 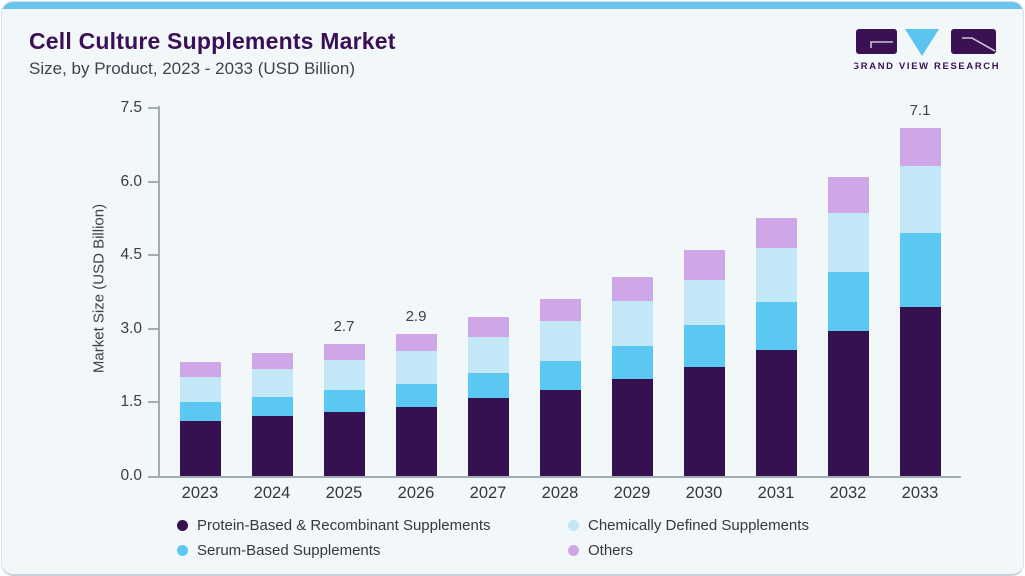 What do you see at coordinates (560, 493) in the screenshot?
I see `x-axis-label: 2028` at bounding box center [560, 493].